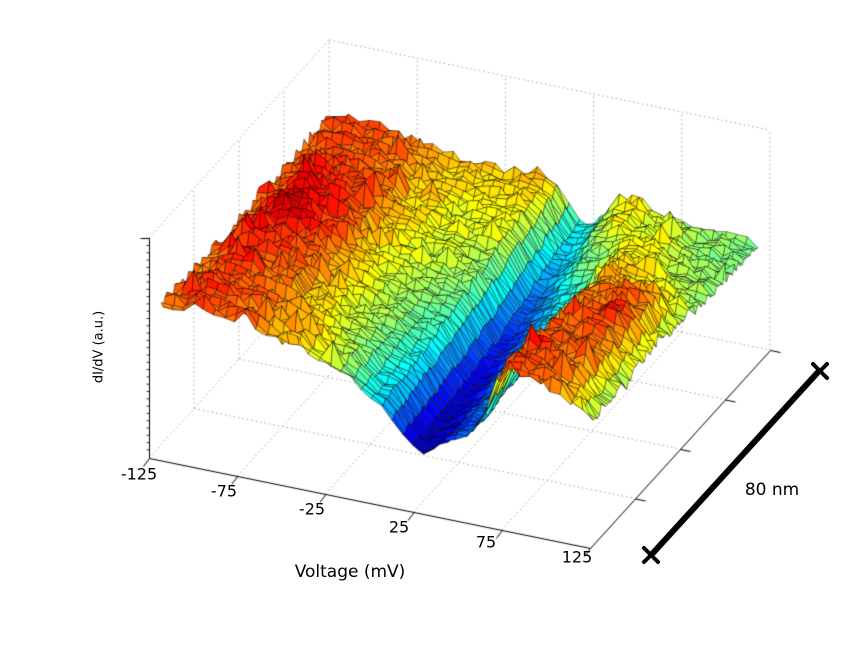 The width and height of the screenshot is (844, 661). What do you see at coordinates (399, 527) in the screenshot?
I see `x-tick-label: 25` at bounding box center [399, 527].